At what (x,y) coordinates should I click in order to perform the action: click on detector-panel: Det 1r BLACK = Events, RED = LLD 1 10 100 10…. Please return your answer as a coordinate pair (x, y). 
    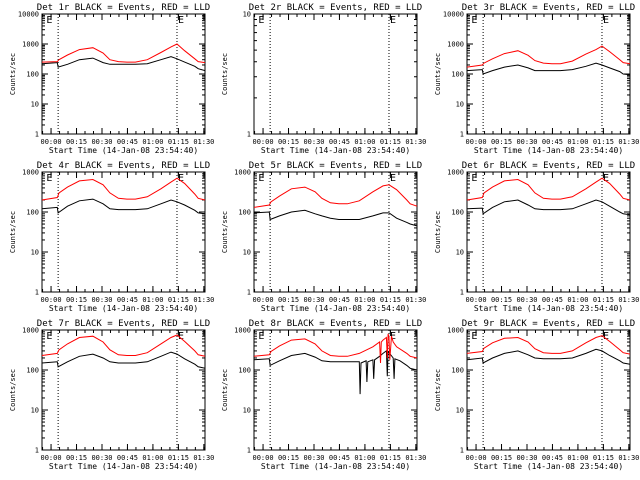
    Looking at the image, I should click on (111, 79).